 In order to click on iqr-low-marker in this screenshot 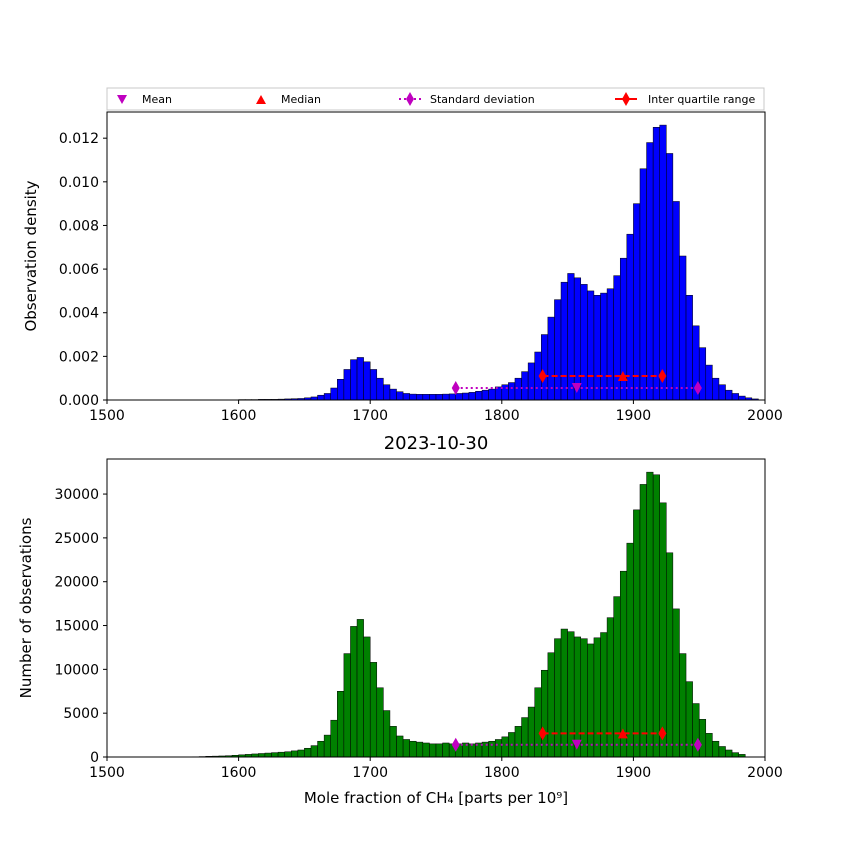, I will do `click(542, 733)`.